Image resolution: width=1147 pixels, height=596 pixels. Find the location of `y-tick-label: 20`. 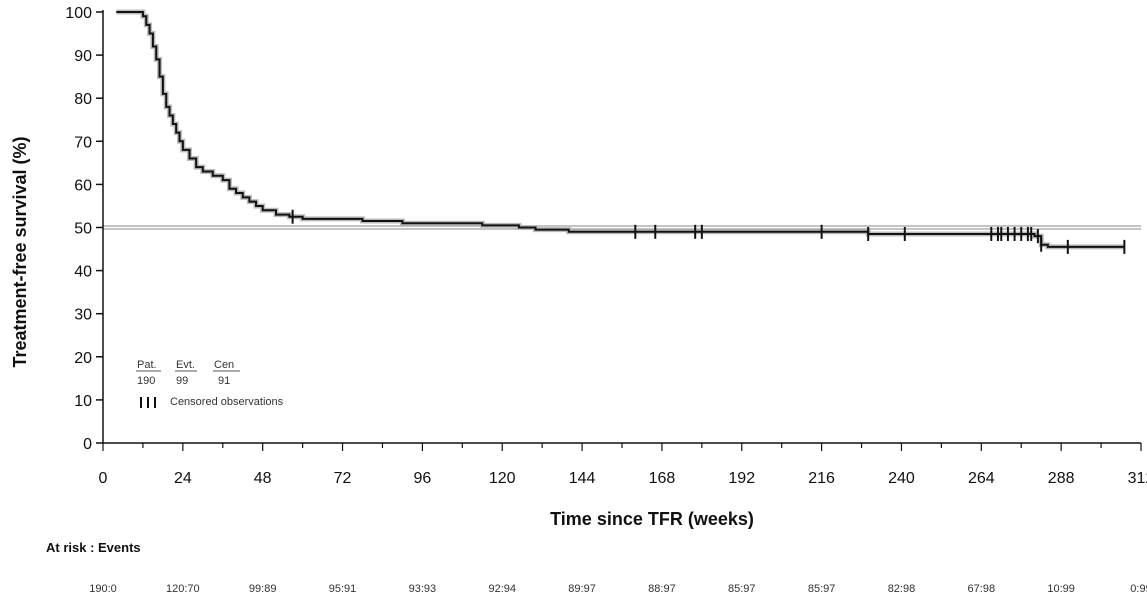

y-tick-label: 20 is located at coordinates (83, 358).